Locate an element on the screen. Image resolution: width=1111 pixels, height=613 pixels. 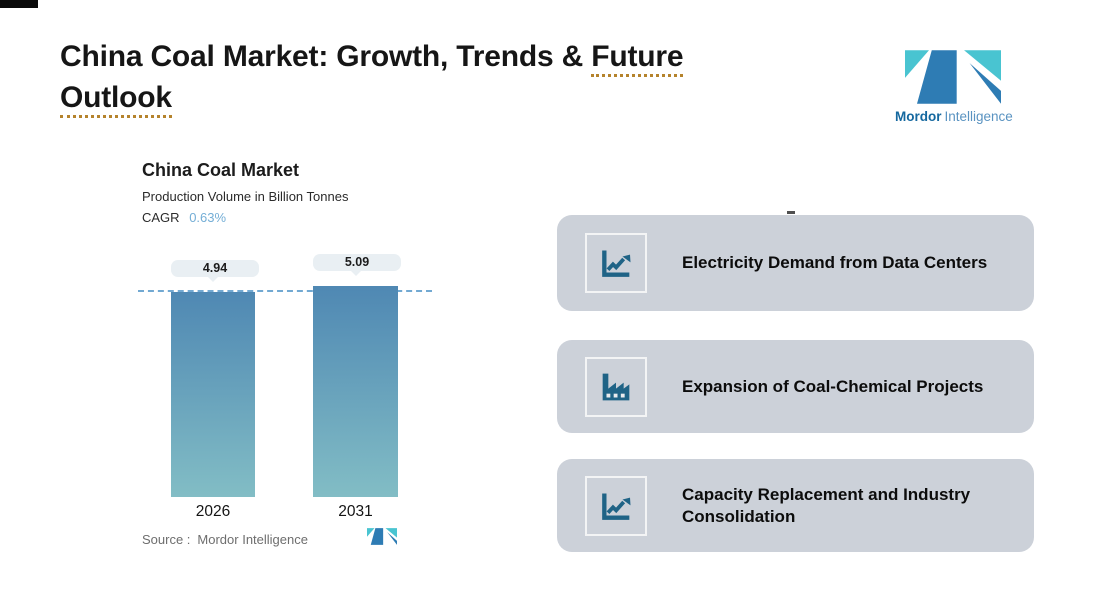
value-pill: 5.09 is located at coordinates (357, 264).